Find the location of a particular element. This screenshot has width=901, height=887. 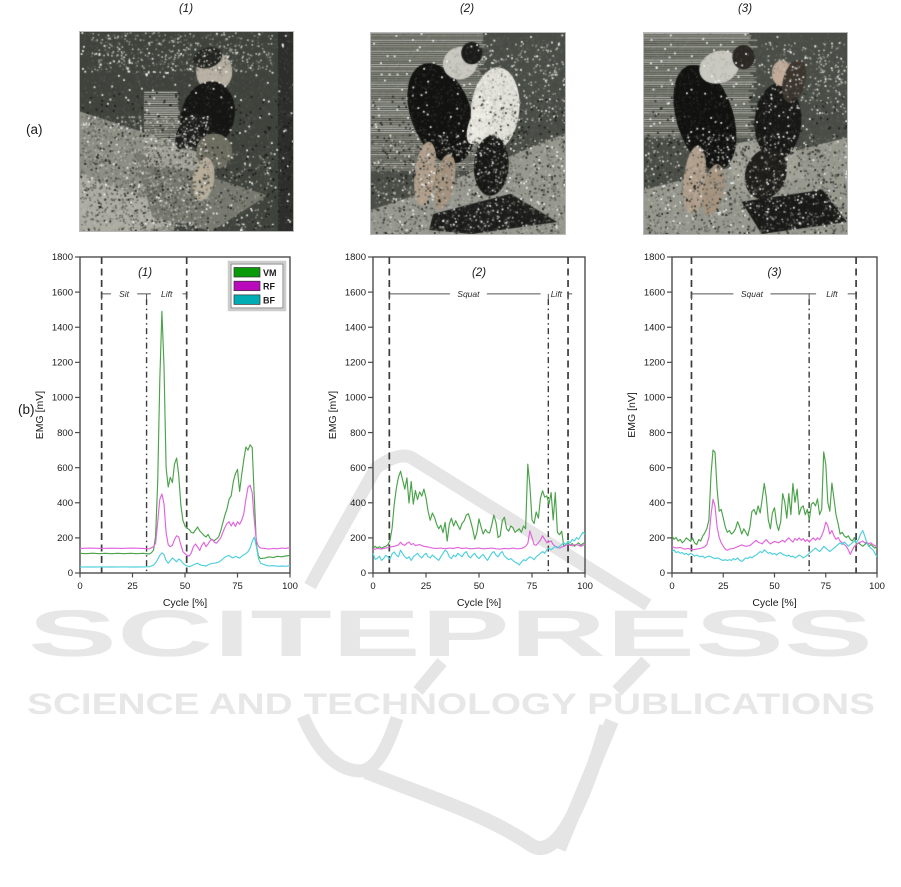

watermark-title: SCITEPRESS is located at coordinates (450, 633).